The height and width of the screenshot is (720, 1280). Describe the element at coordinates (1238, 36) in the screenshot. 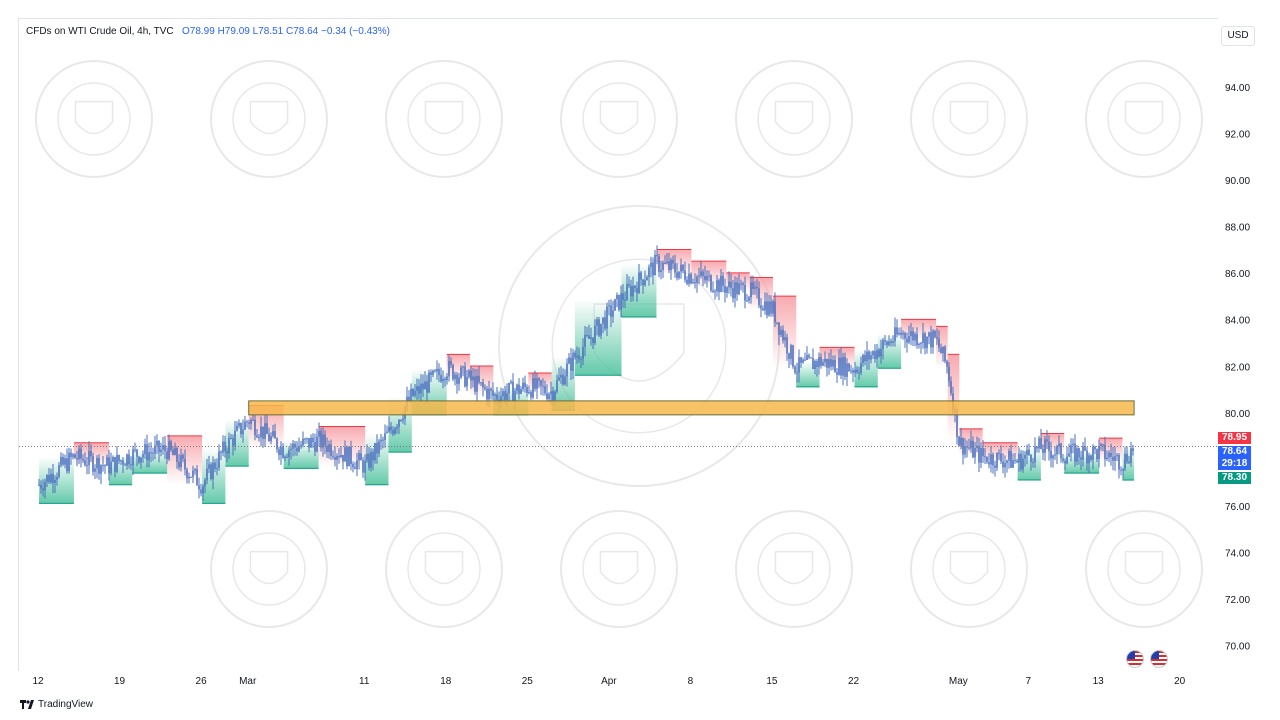

I see `currency-button: USD` at that location.